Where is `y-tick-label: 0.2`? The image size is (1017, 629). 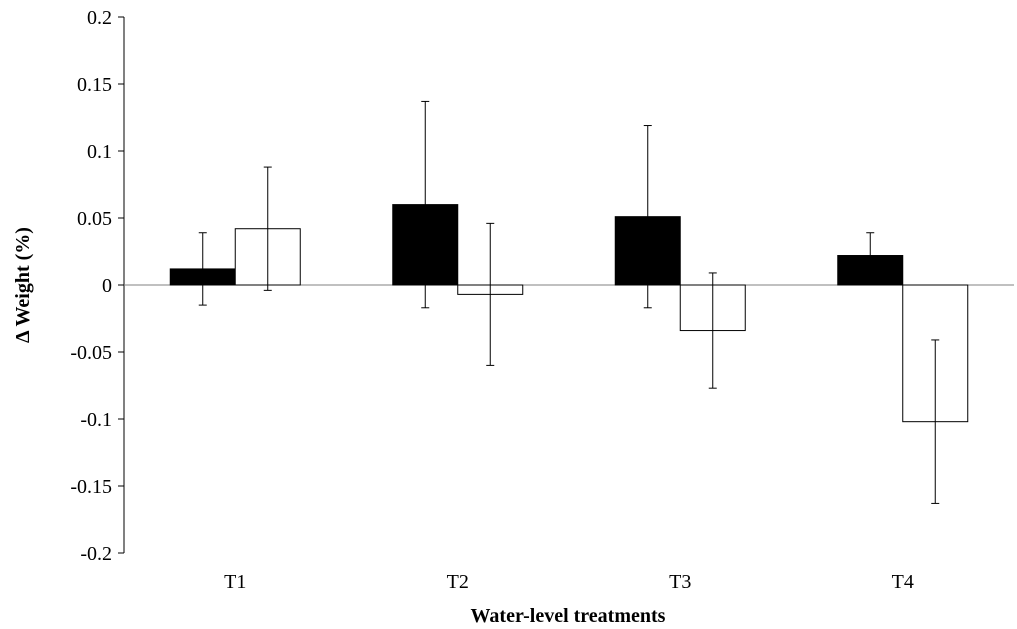
y-tick-label: 0.2 is located at coordinates (99, 18).